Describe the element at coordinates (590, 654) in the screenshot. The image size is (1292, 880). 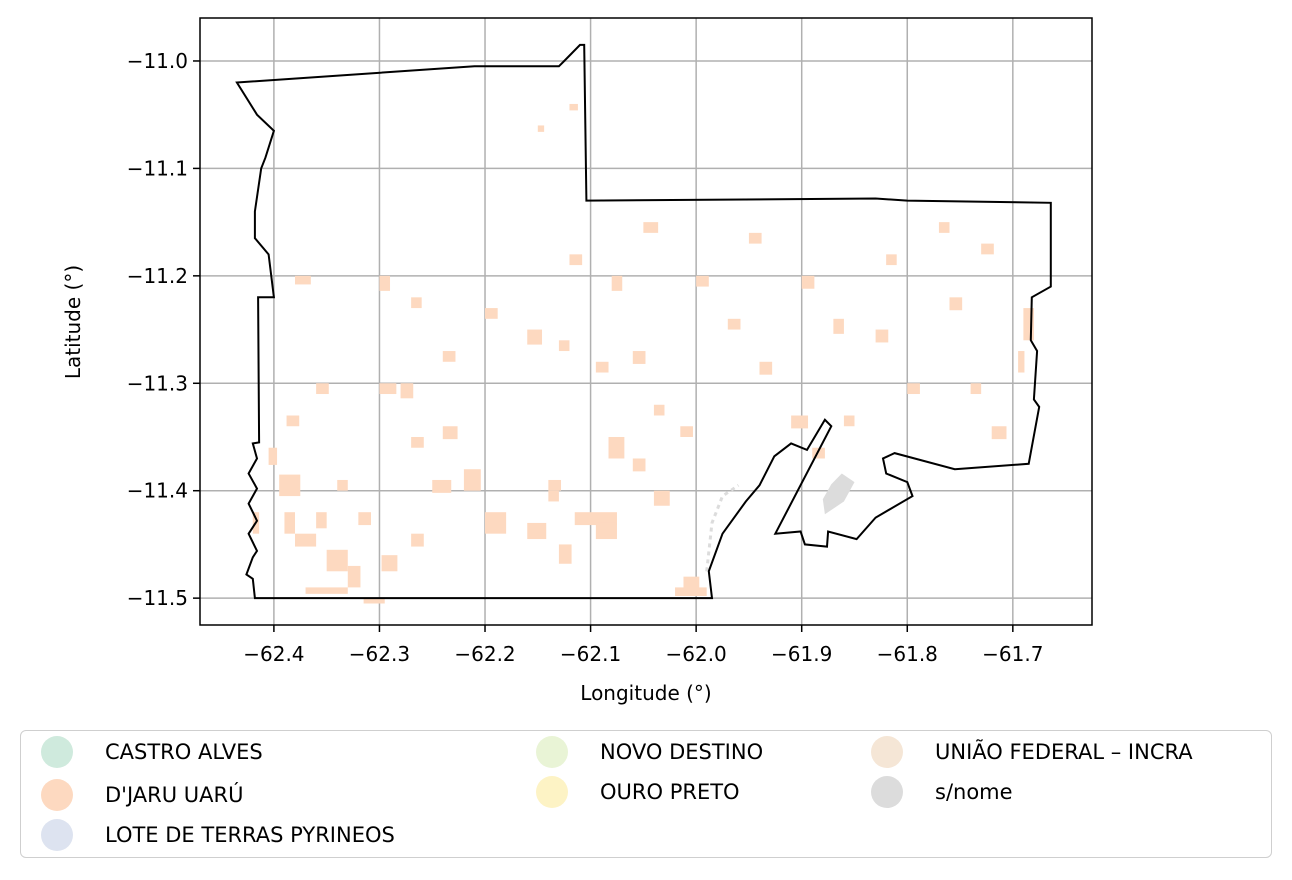
I see `x-tick-label: −62.1` at that location.